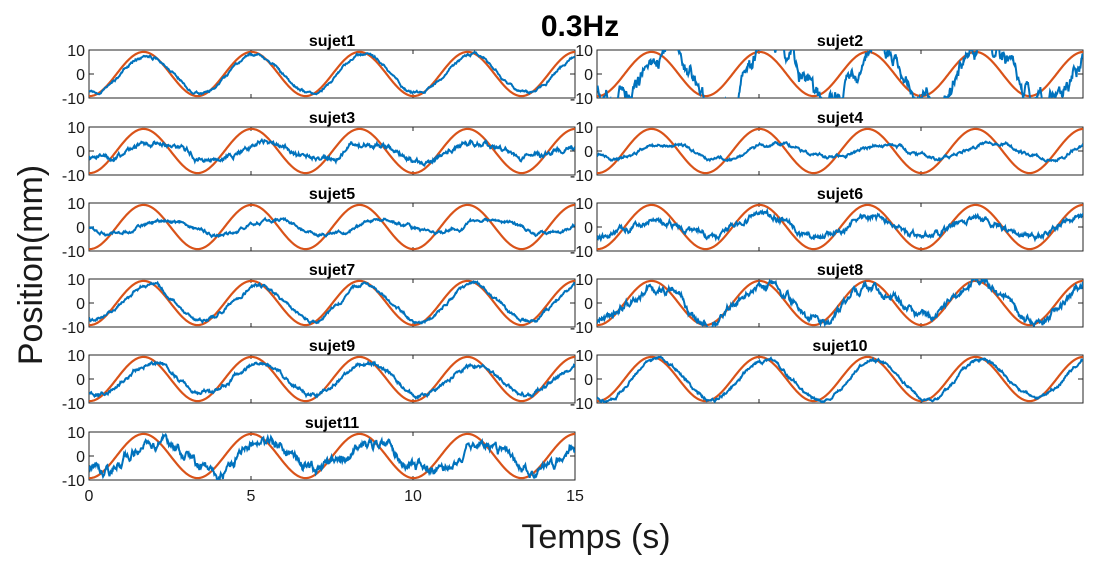 The height and width of the screenshot is (561, 1120). I want to click on subplot-title: sujet2, so click(840, 41).